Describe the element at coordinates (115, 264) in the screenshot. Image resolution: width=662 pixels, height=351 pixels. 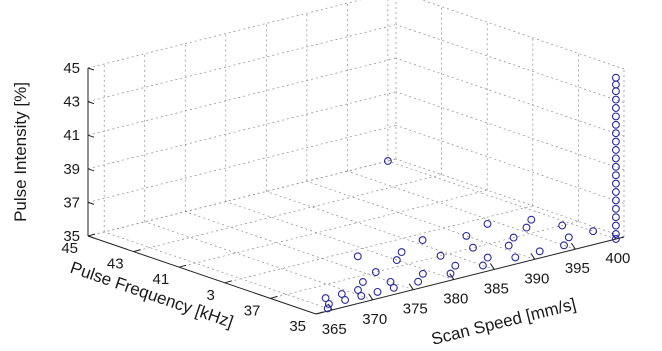
I see `y-tick-label: 43` at that location.